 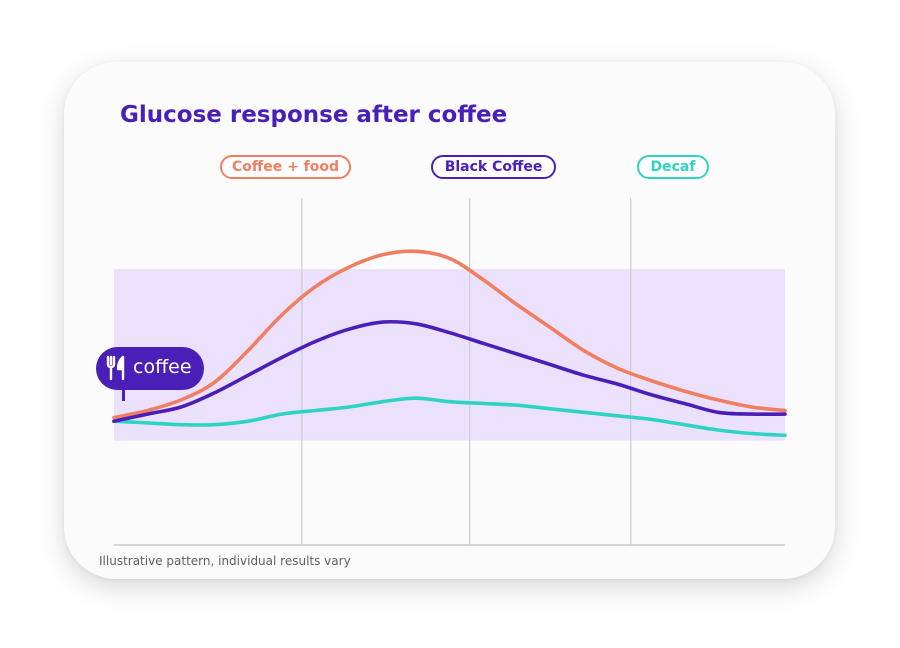 What do you see at coordinates (314, 115) in the screenshot?
I see `chart-title: Glucose response after coffee` at bounding box center [314, 115].